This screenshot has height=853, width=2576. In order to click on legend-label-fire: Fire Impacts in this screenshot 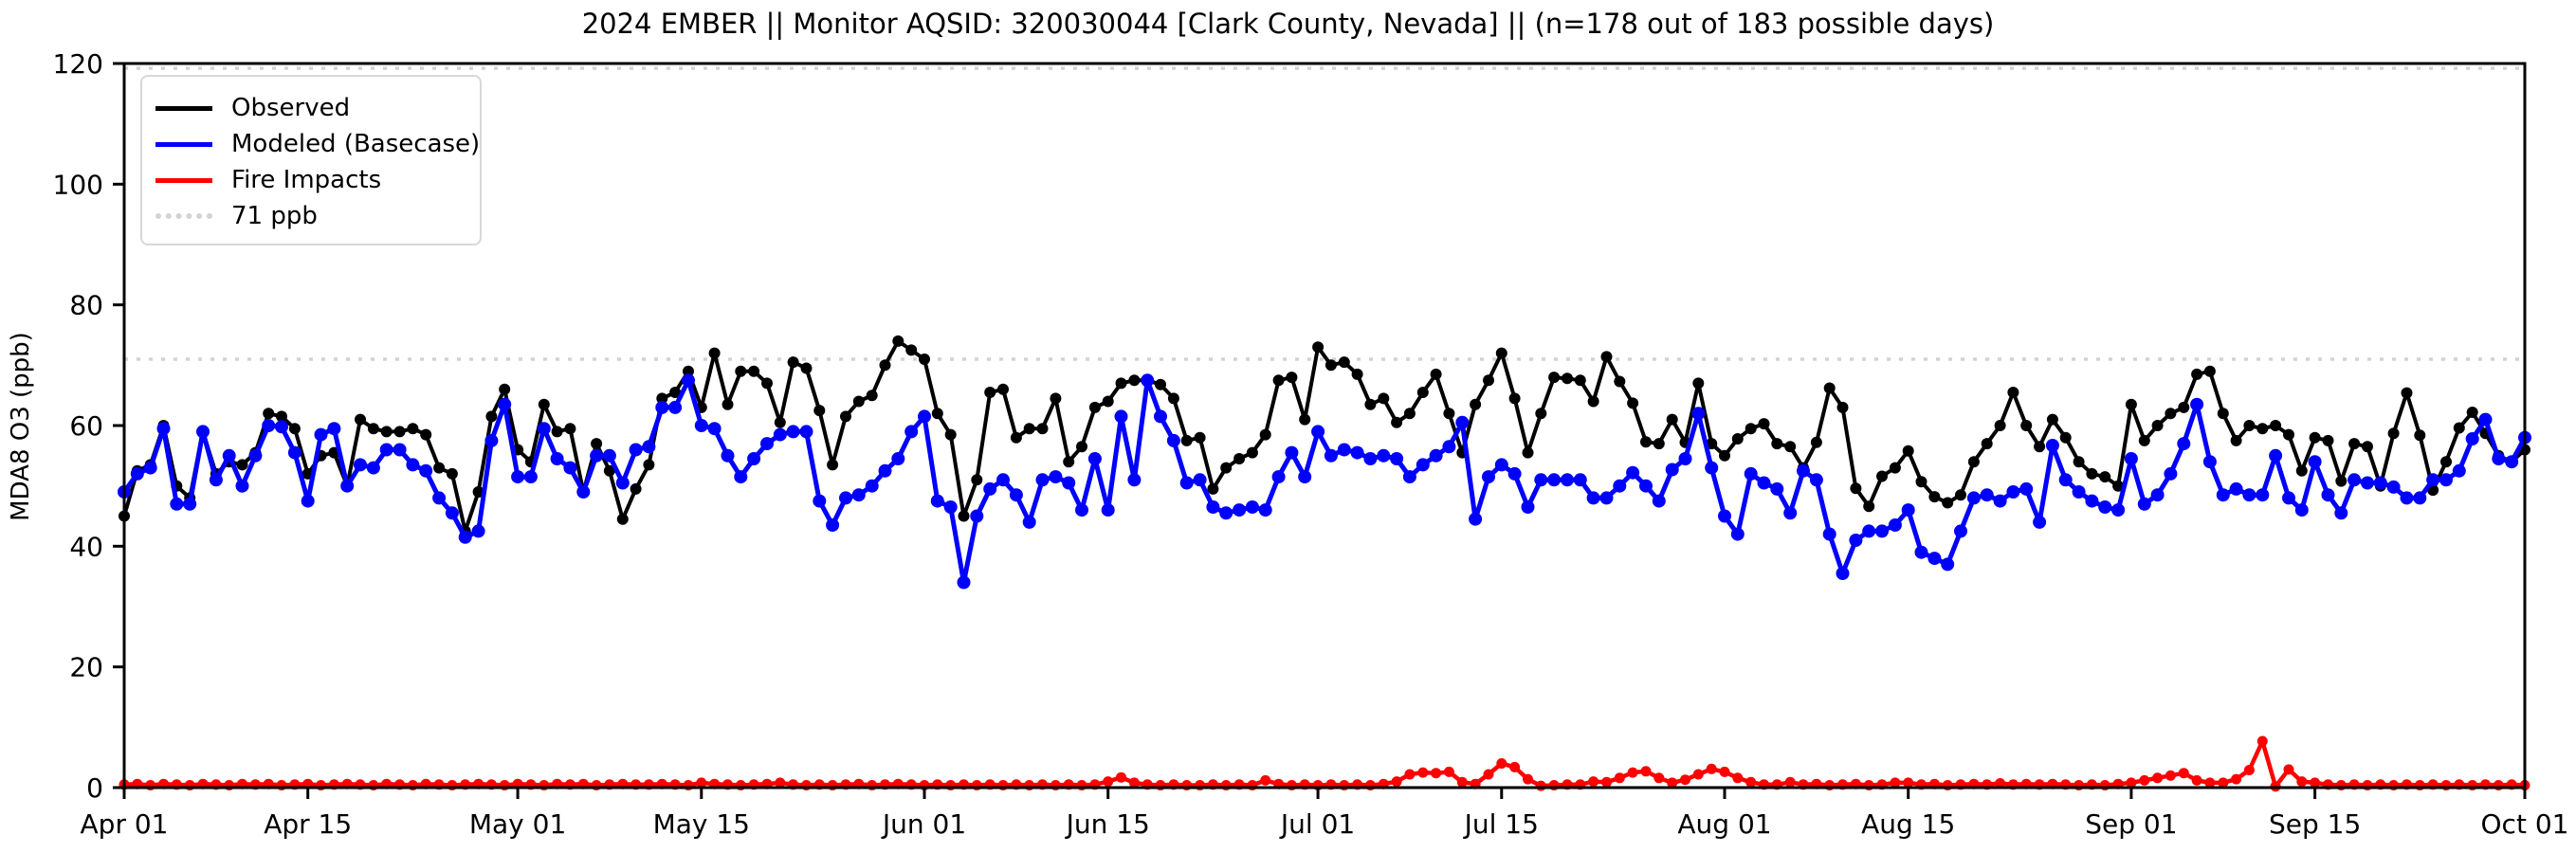, I will do `click(306, 180)`.